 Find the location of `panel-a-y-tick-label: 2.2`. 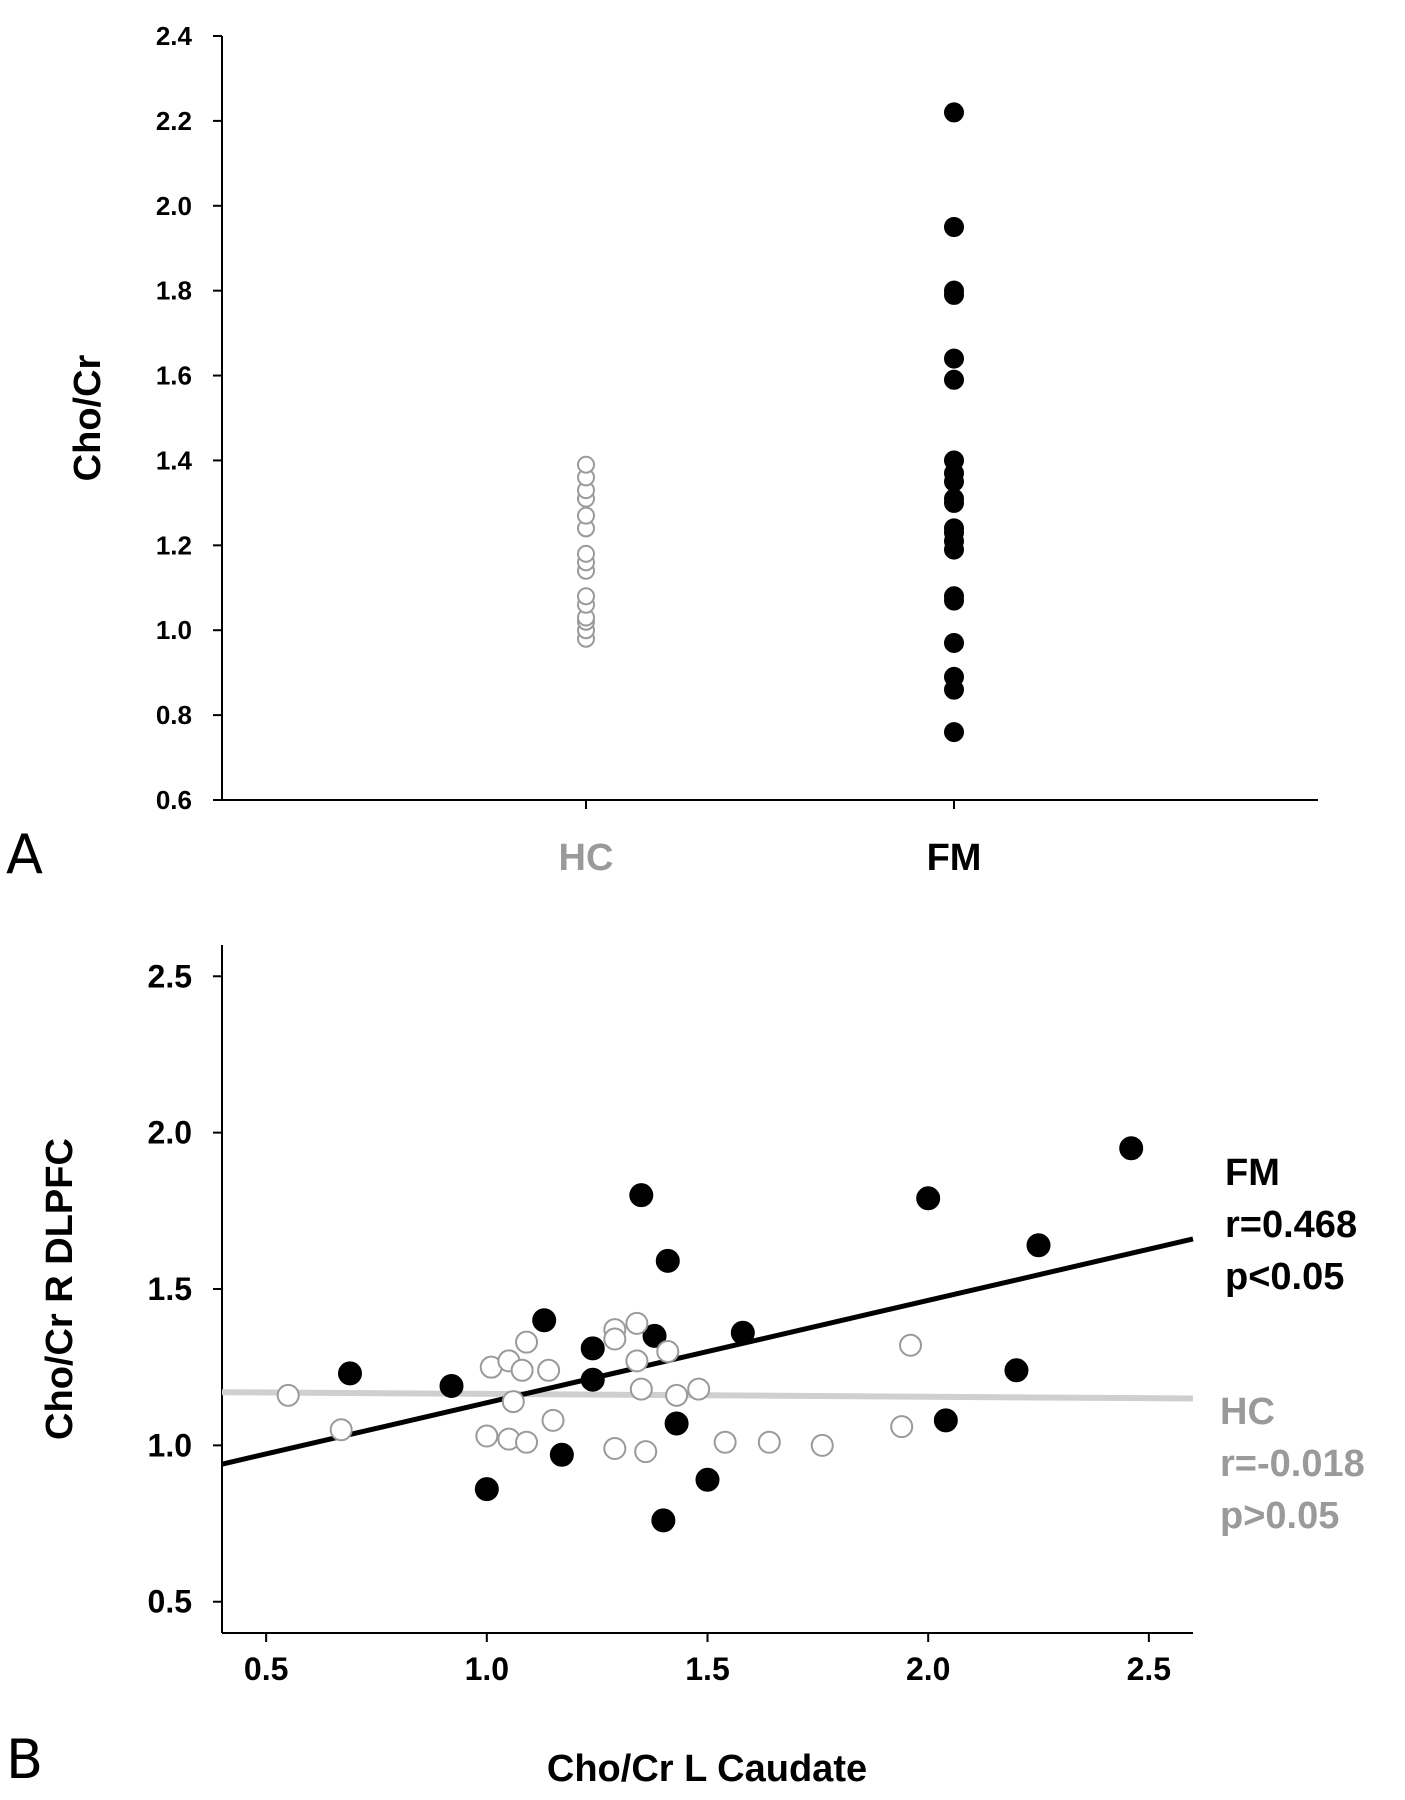

panel-a-y-tick-label: 2.2 is located at coordinates (174, 121).